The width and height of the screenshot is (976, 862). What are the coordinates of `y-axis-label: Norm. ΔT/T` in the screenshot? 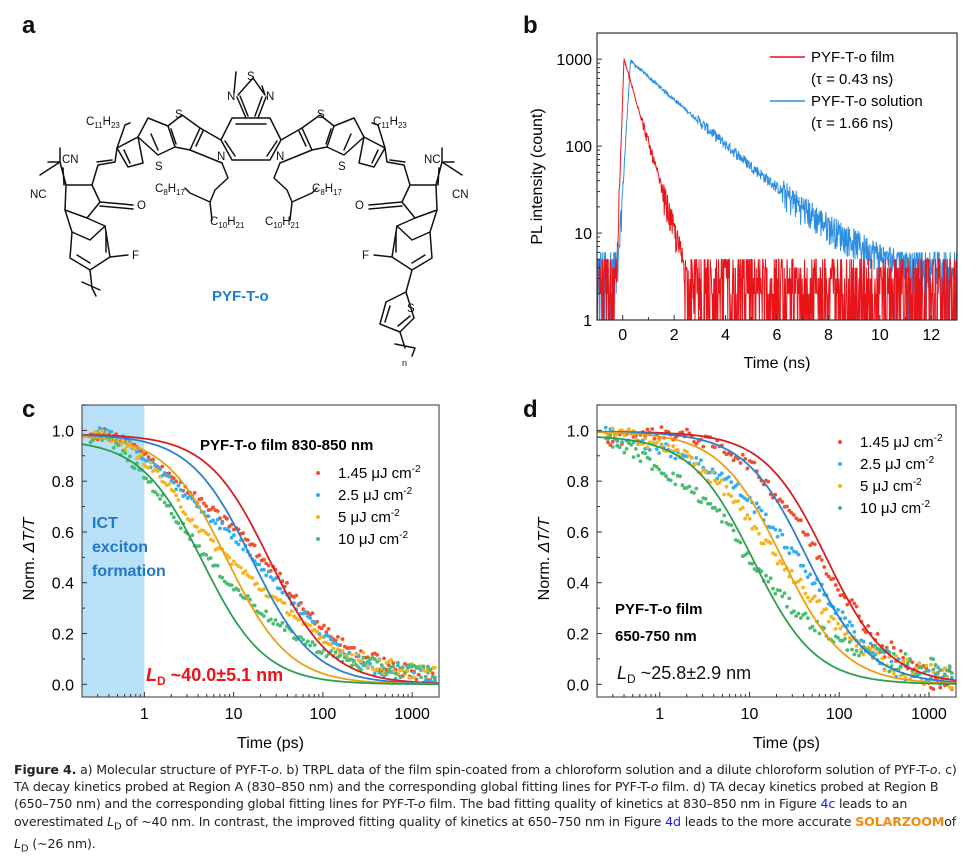 It's located at (29, 558).